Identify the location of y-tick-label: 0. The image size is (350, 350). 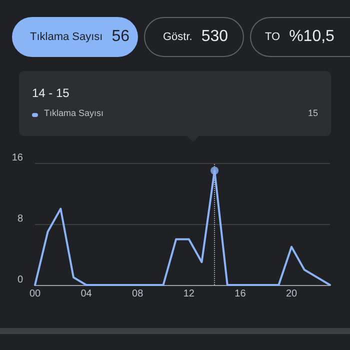
(20, 280).